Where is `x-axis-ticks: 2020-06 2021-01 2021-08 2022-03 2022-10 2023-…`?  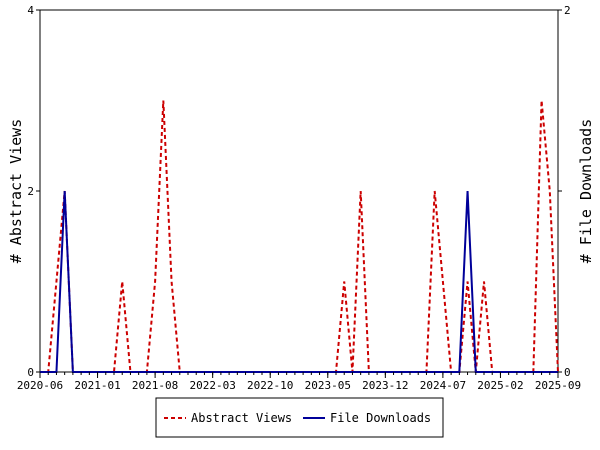
x-axis-ticks: 2020-06 2021-01 2021-08 2022-03 2022-10 2023-… is located at coordinates (299, 382).